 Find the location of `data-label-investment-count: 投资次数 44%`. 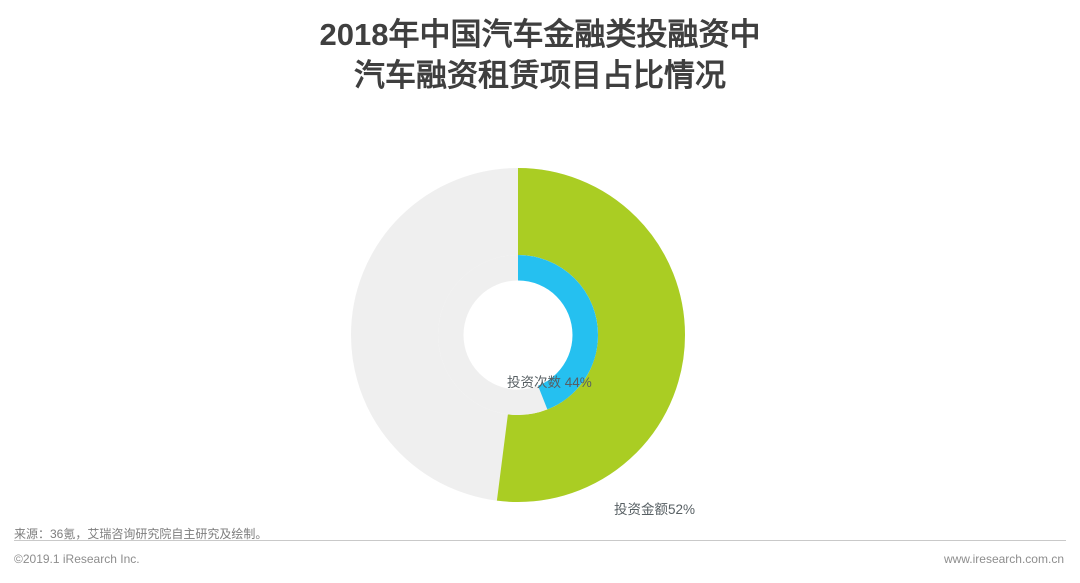

data-label-investment-count: 投资次数 44% is located at coordinates (549, 382).